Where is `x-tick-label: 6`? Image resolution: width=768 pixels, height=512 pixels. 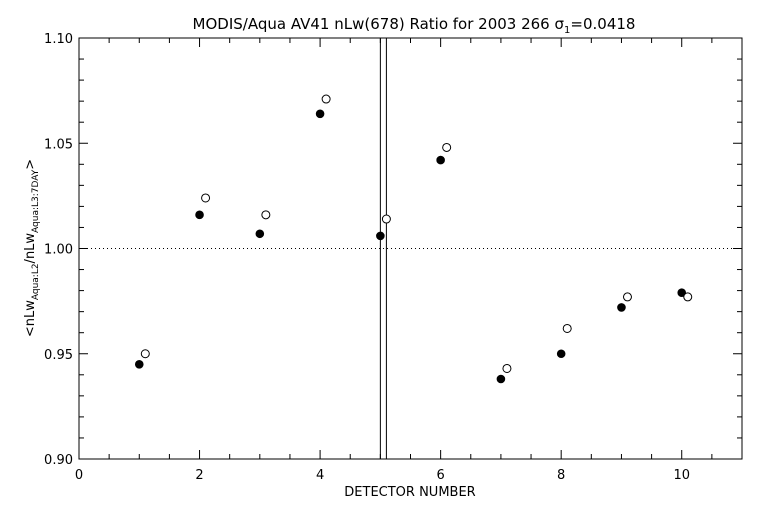
x-tick-label: 6 is located at coordinates (440, 475).